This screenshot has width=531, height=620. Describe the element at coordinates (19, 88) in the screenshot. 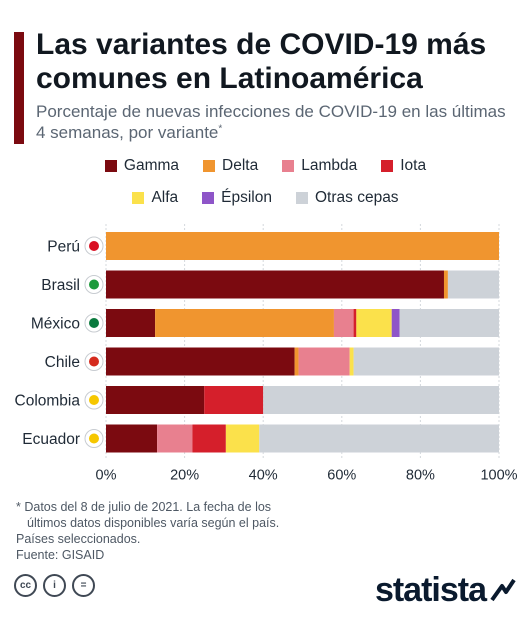

I see `title-accent-bar` at that location.